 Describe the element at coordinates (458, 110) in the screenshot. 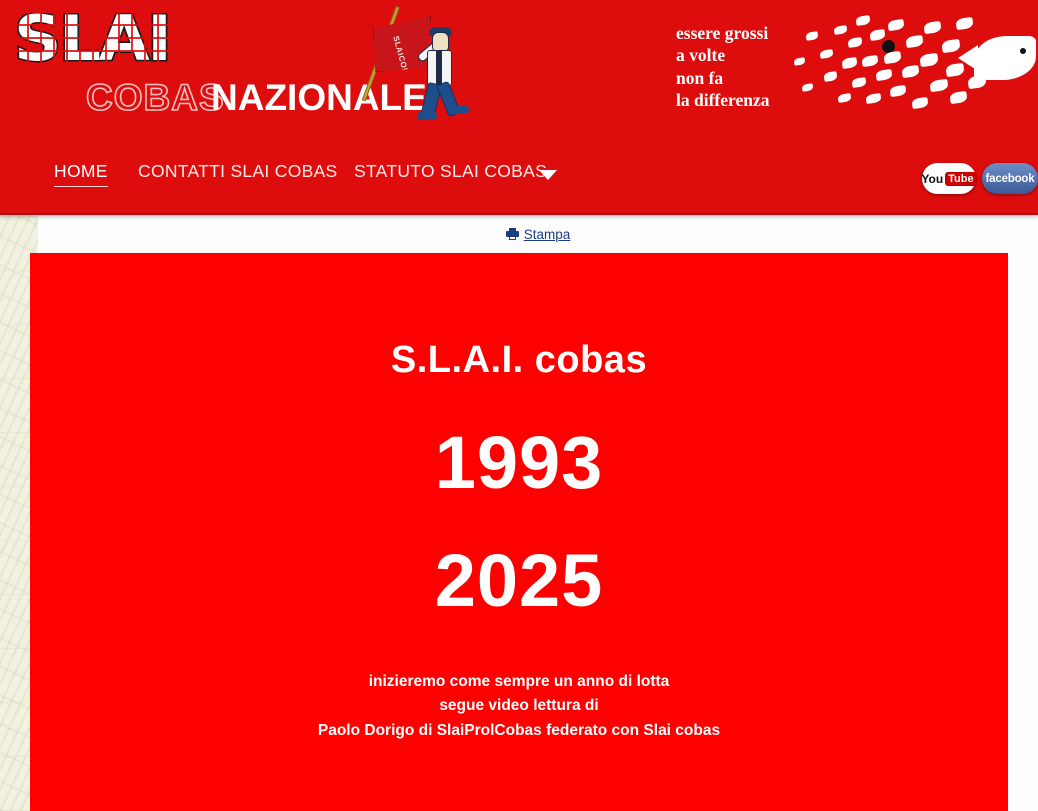

I see `worker-shoe-right` at that location.